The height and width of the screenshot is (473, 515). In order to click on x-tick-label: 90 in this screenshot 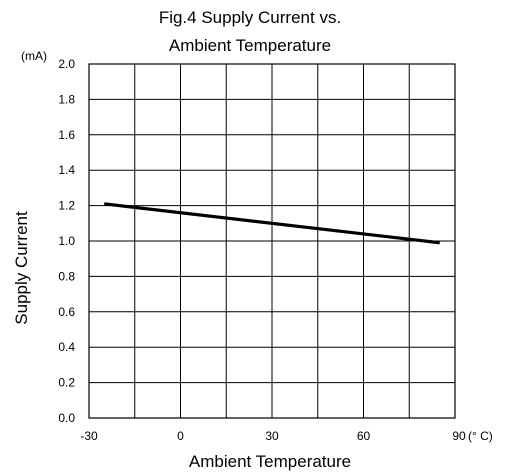, I will do `click(459, 436)`.